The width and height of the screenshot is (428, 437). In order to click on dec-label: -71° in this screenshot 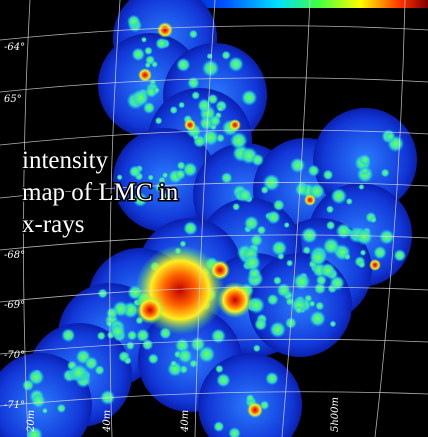, I will do `click(14, 405)`.